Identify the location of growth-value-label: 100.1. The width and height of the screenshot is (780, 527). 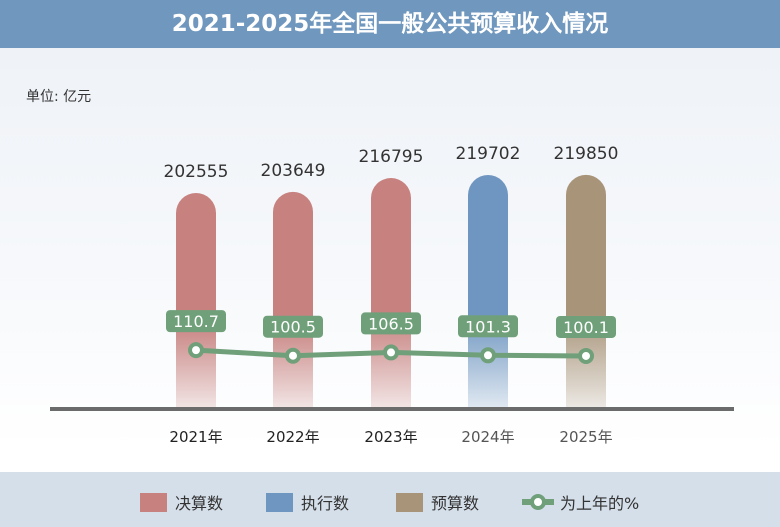
(586, 327).